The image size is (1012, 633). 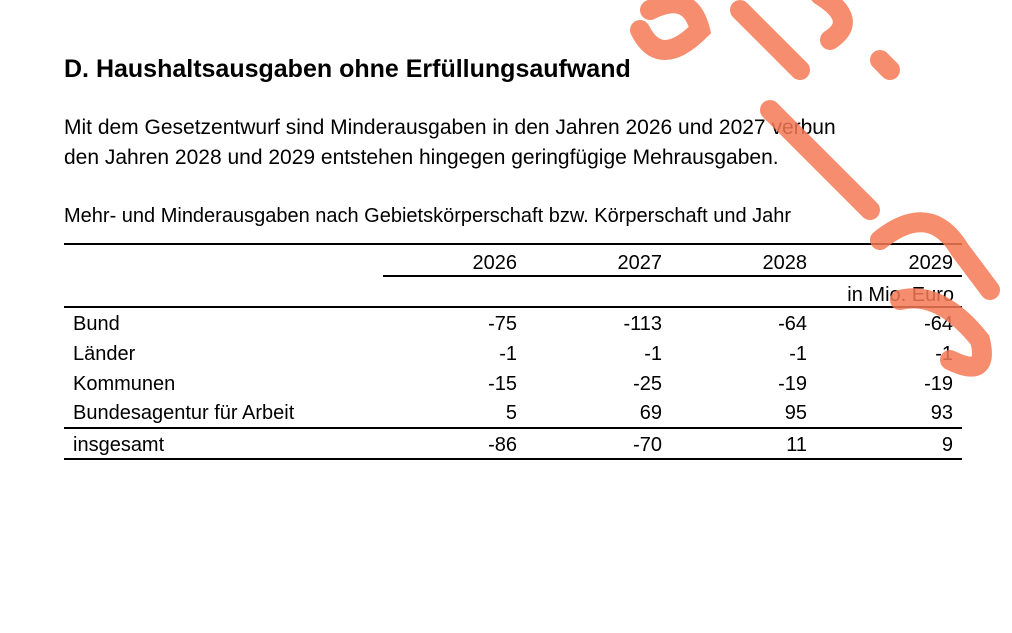 I want to click on total-label: insgesamt, so click(x=119, y=445).